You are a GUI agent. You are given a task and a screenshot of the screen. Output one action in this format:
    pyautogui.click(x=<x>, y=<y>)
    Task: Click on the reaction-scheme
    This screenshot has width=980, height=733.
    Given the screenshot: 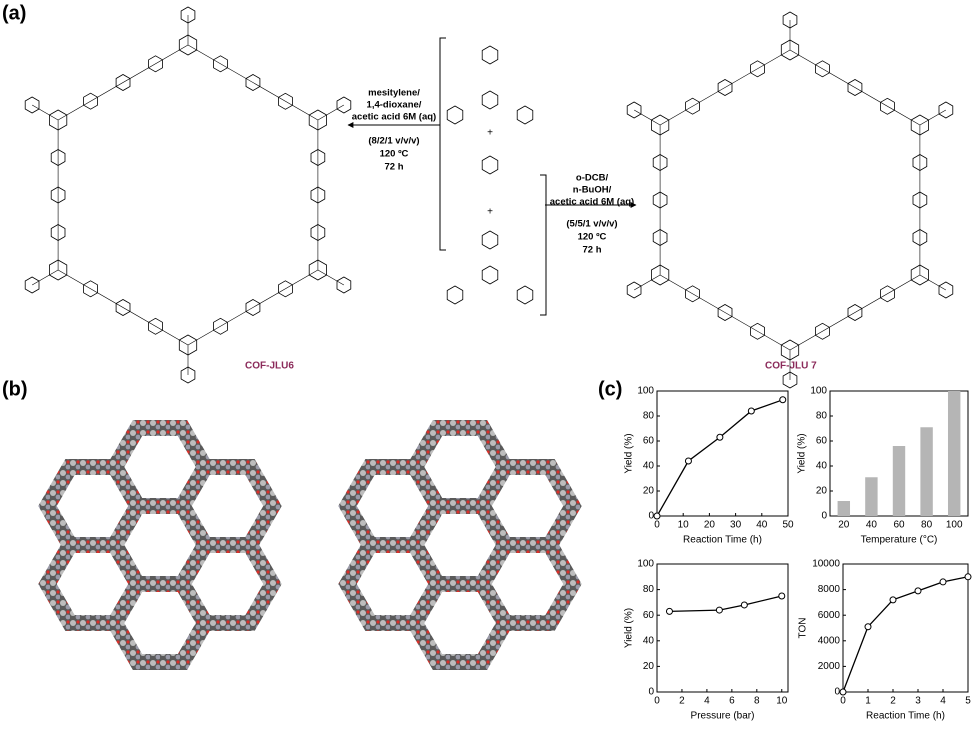 What is the action you would take?
    pyautogui.click(x=492, y=176)
    